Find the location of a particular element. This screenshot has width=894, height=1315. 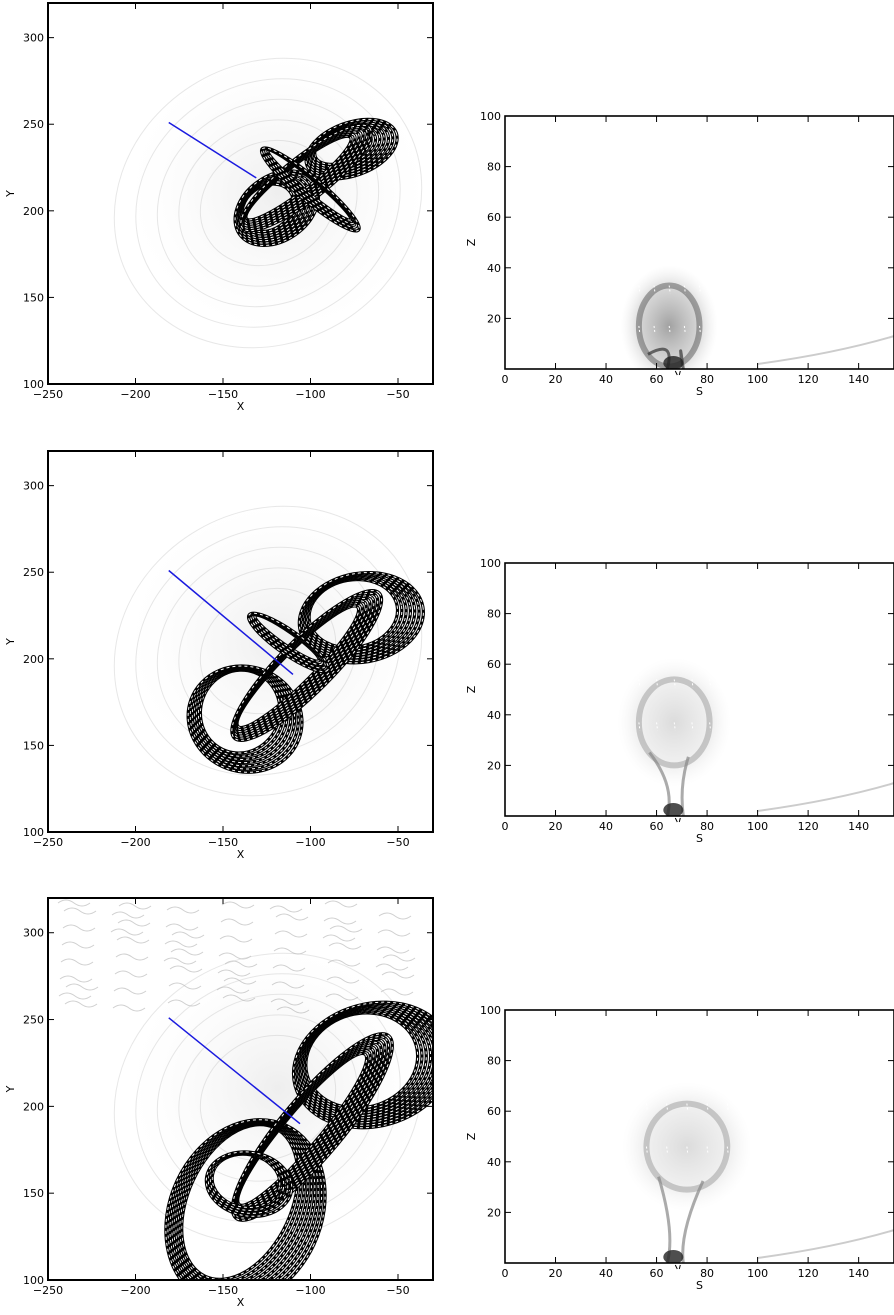

chart-panel-6: 0 20 40 60 80 100 120 140 20 40 60 80 100 S Z is located at coordinates (679, 1148).